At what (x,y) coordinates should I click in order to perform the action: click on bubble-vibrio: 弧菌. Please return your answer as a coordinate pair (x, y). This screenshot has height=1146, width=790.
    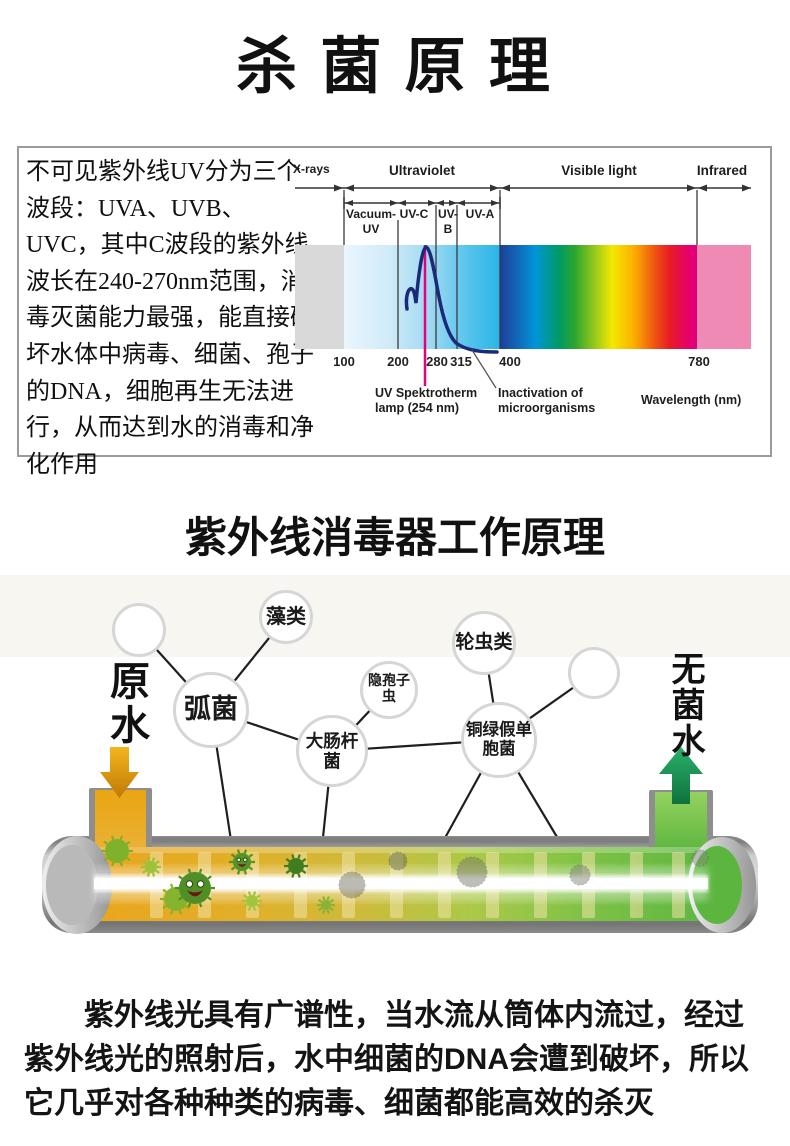
    Looking at the image, I should click on (211, 710).